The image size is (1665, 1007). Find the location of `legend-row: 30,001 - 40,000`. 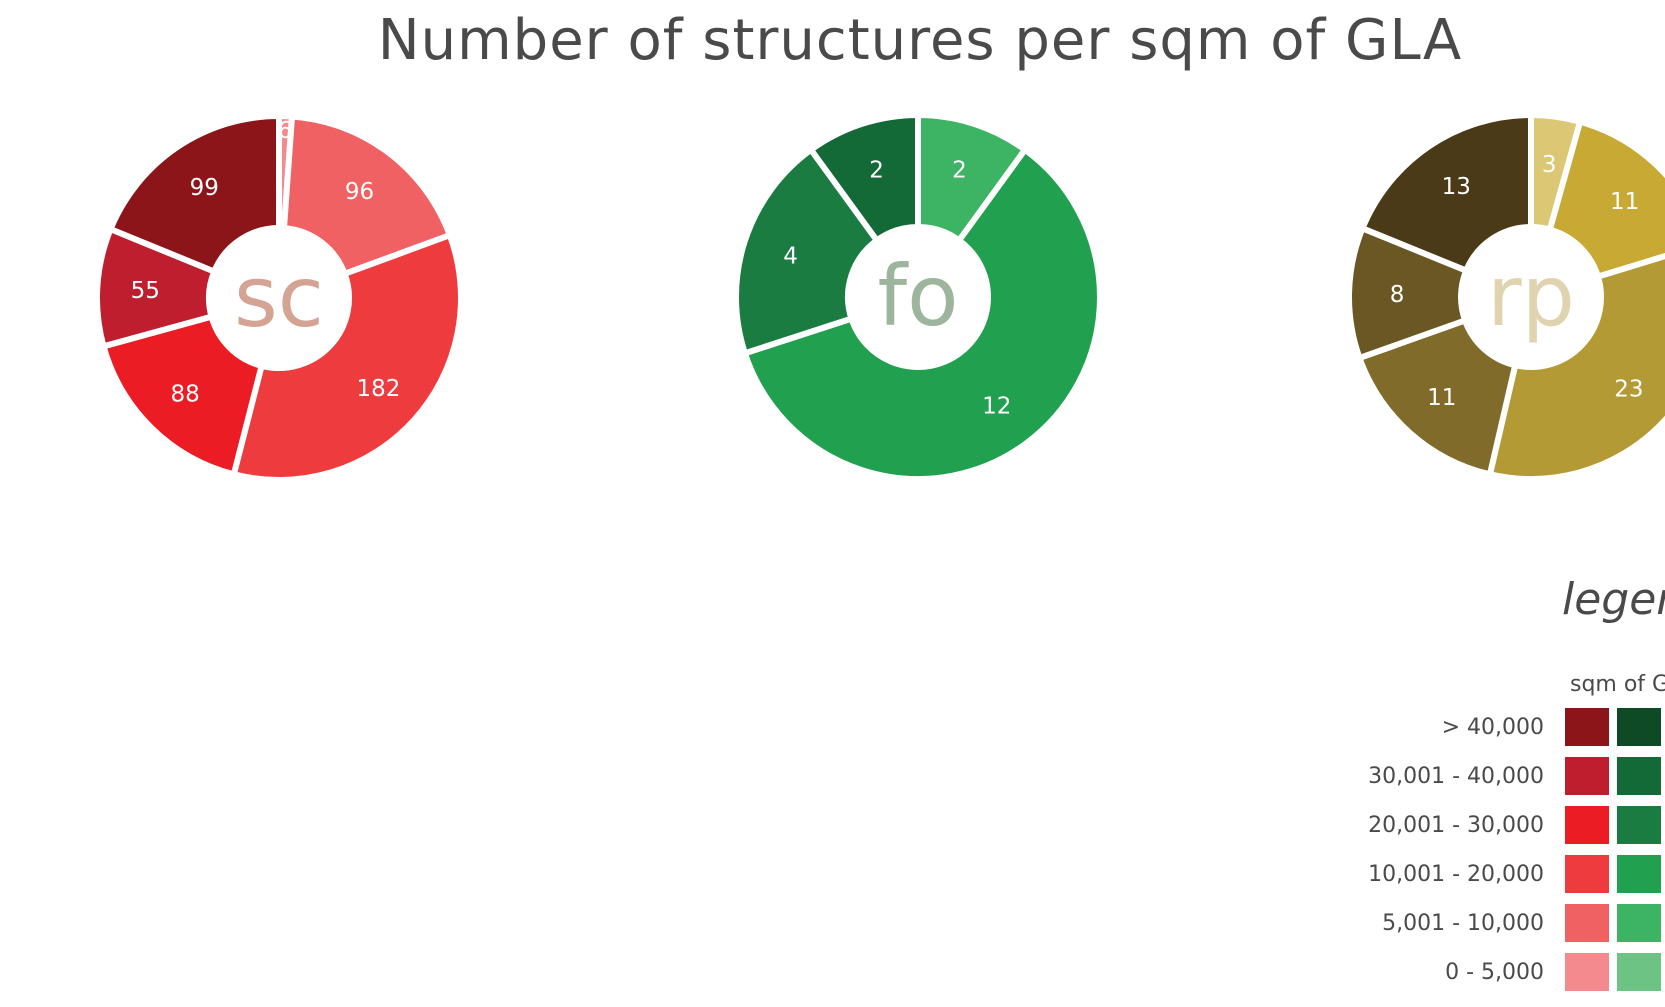

legend-row: 30,001 - 40,000 is located at coordinates (1482, 776).